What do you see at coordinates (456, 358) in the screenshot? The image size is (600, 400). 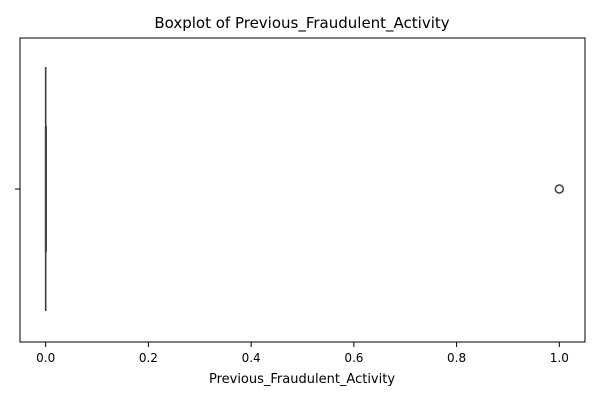 I see `x-tick-label: 0.8` at bounding box center [456, 358].